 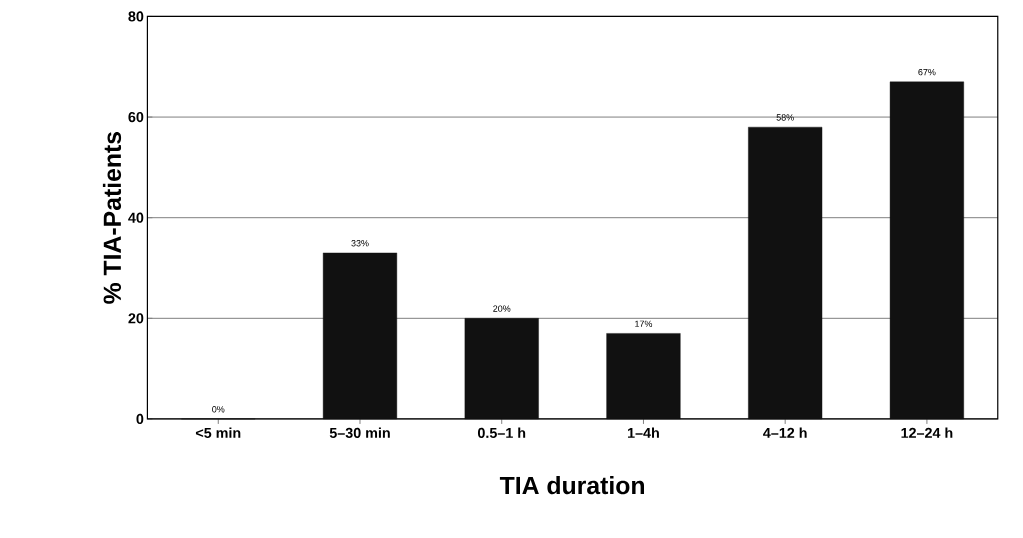 I want to click on data-label: 33%, so click(x=360, y=243).